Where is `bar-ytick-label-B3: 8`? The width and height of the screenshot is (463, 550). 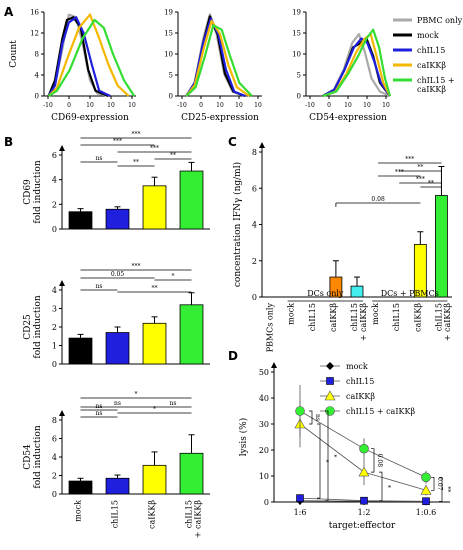 bar-ytick-label-B3: 8 is located at coordinates (54, 420).